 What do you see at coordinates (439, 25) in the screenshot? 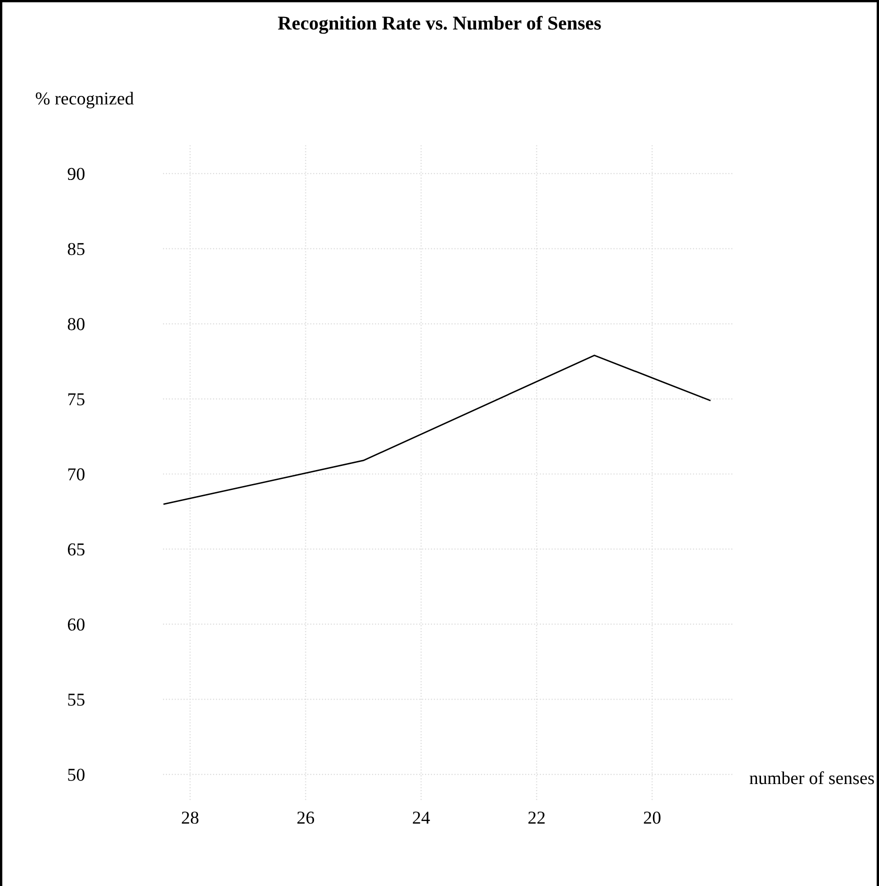
I see `chart-title: Recognition Rate vs. Number of Senses` at bounding box center [439, 25].